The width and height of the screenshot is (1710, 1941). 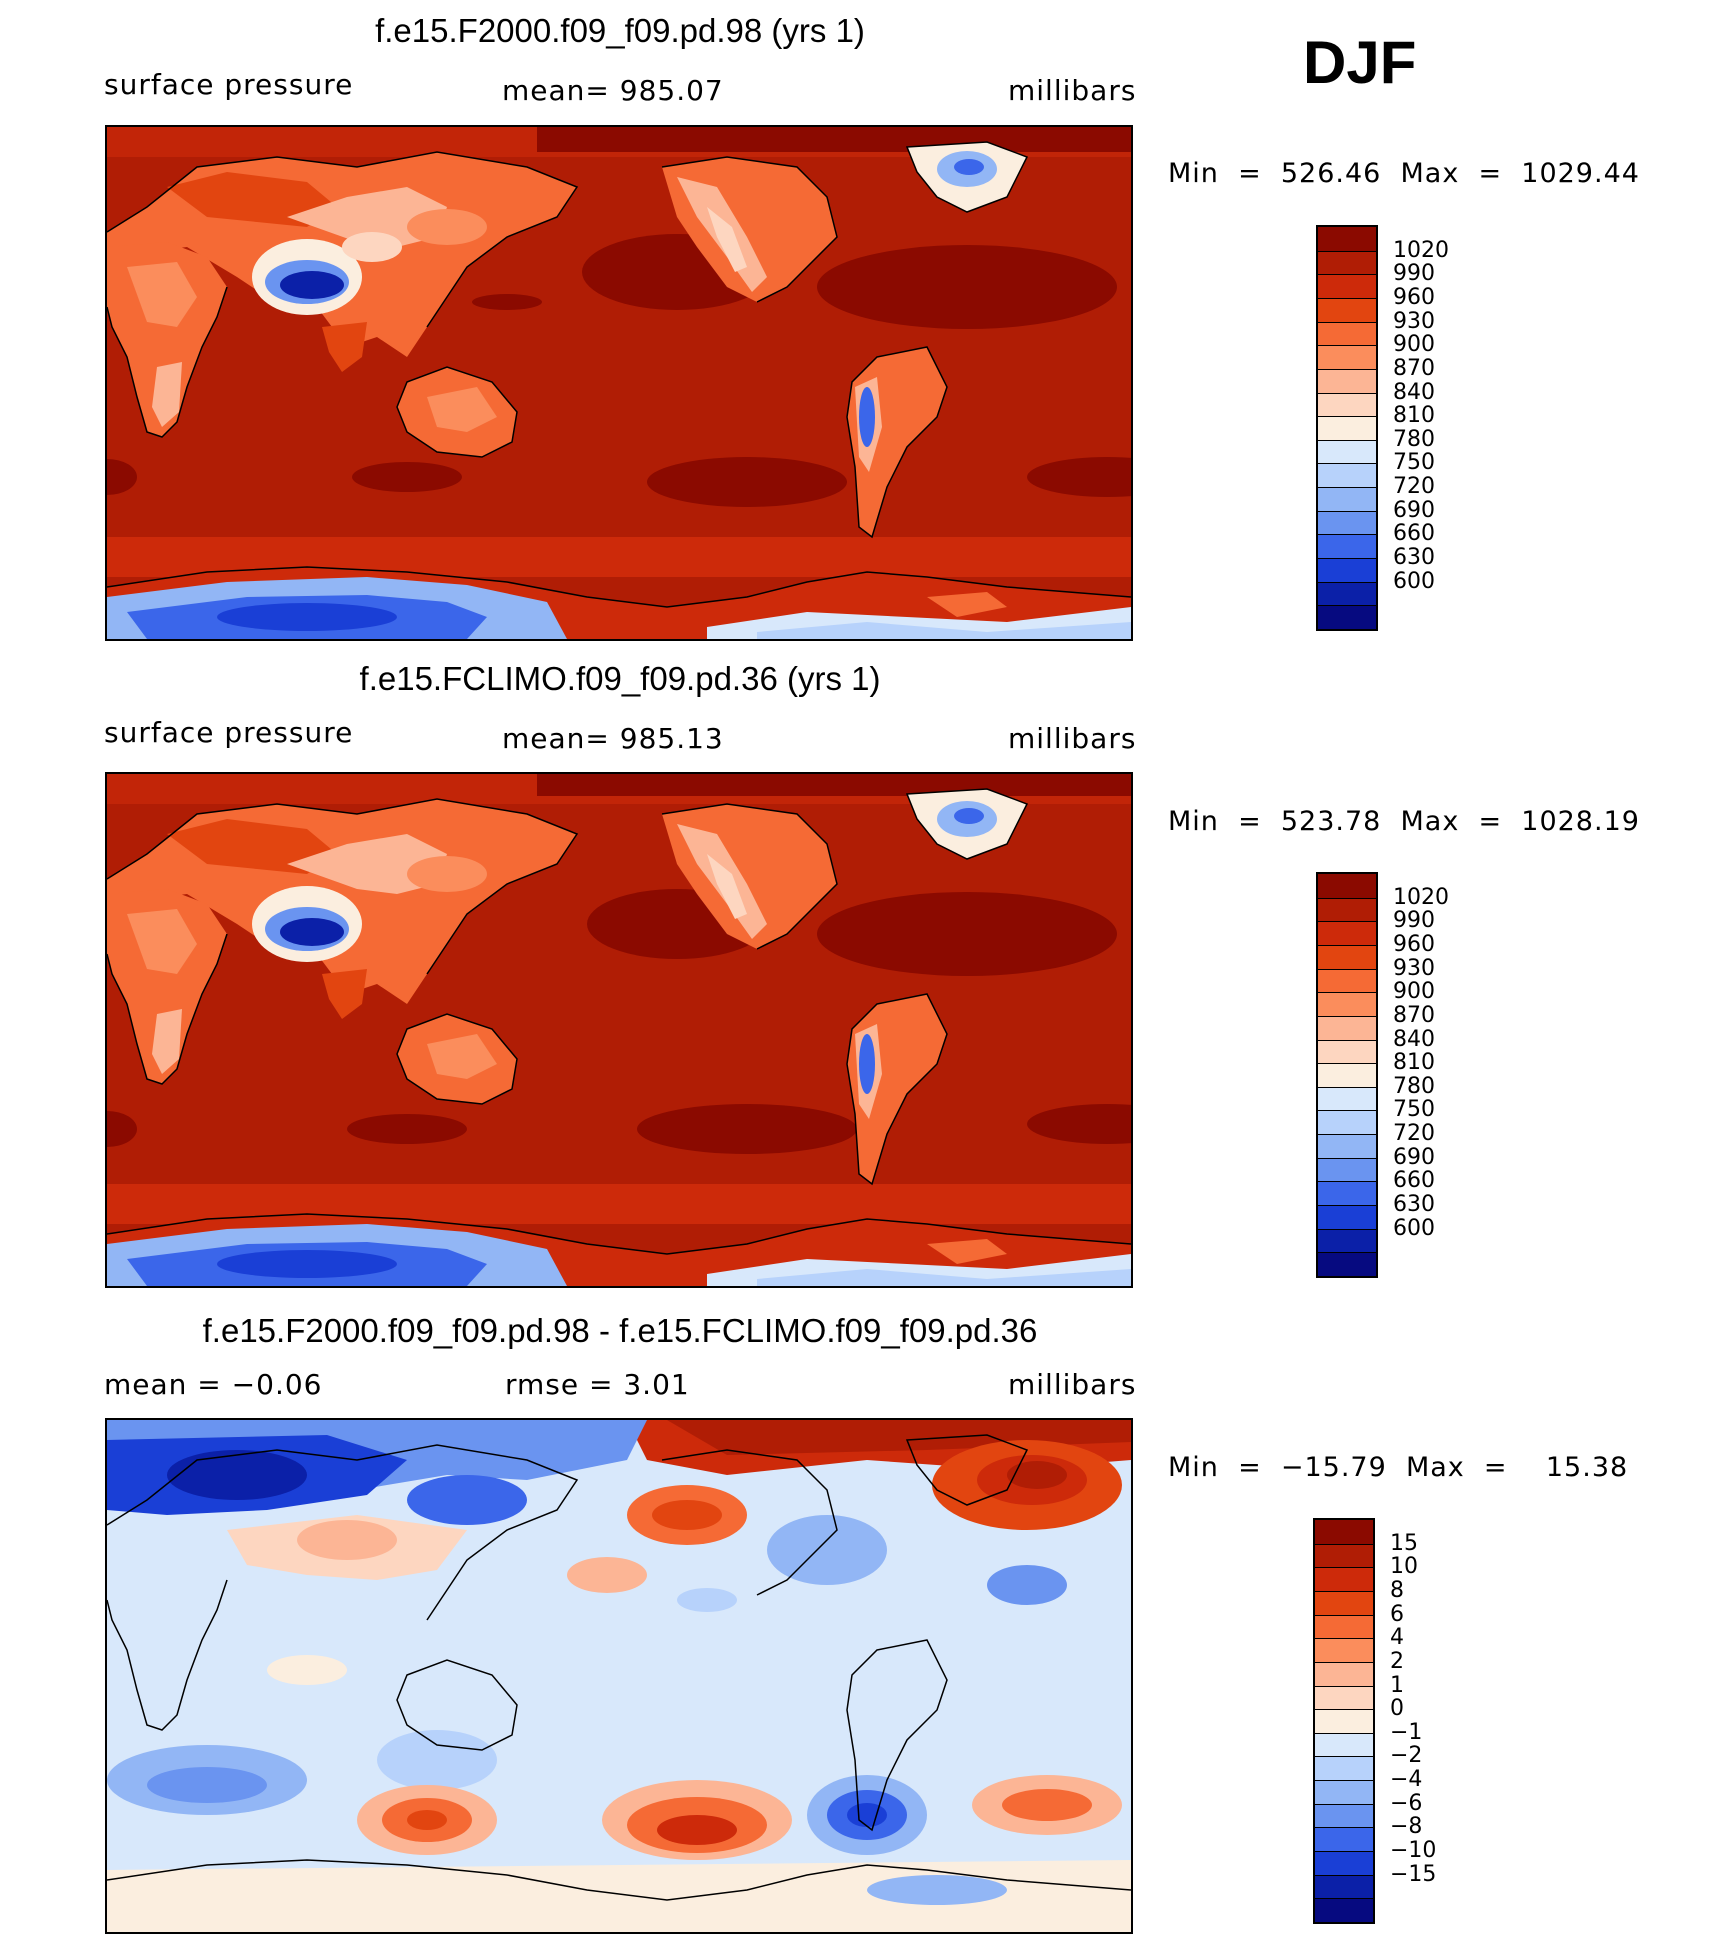 What do you see at coordinates (213, 1384) in the screenshot?
I see `panel-3-mean: mean = −0.06` at bounding box center [213, 1384].